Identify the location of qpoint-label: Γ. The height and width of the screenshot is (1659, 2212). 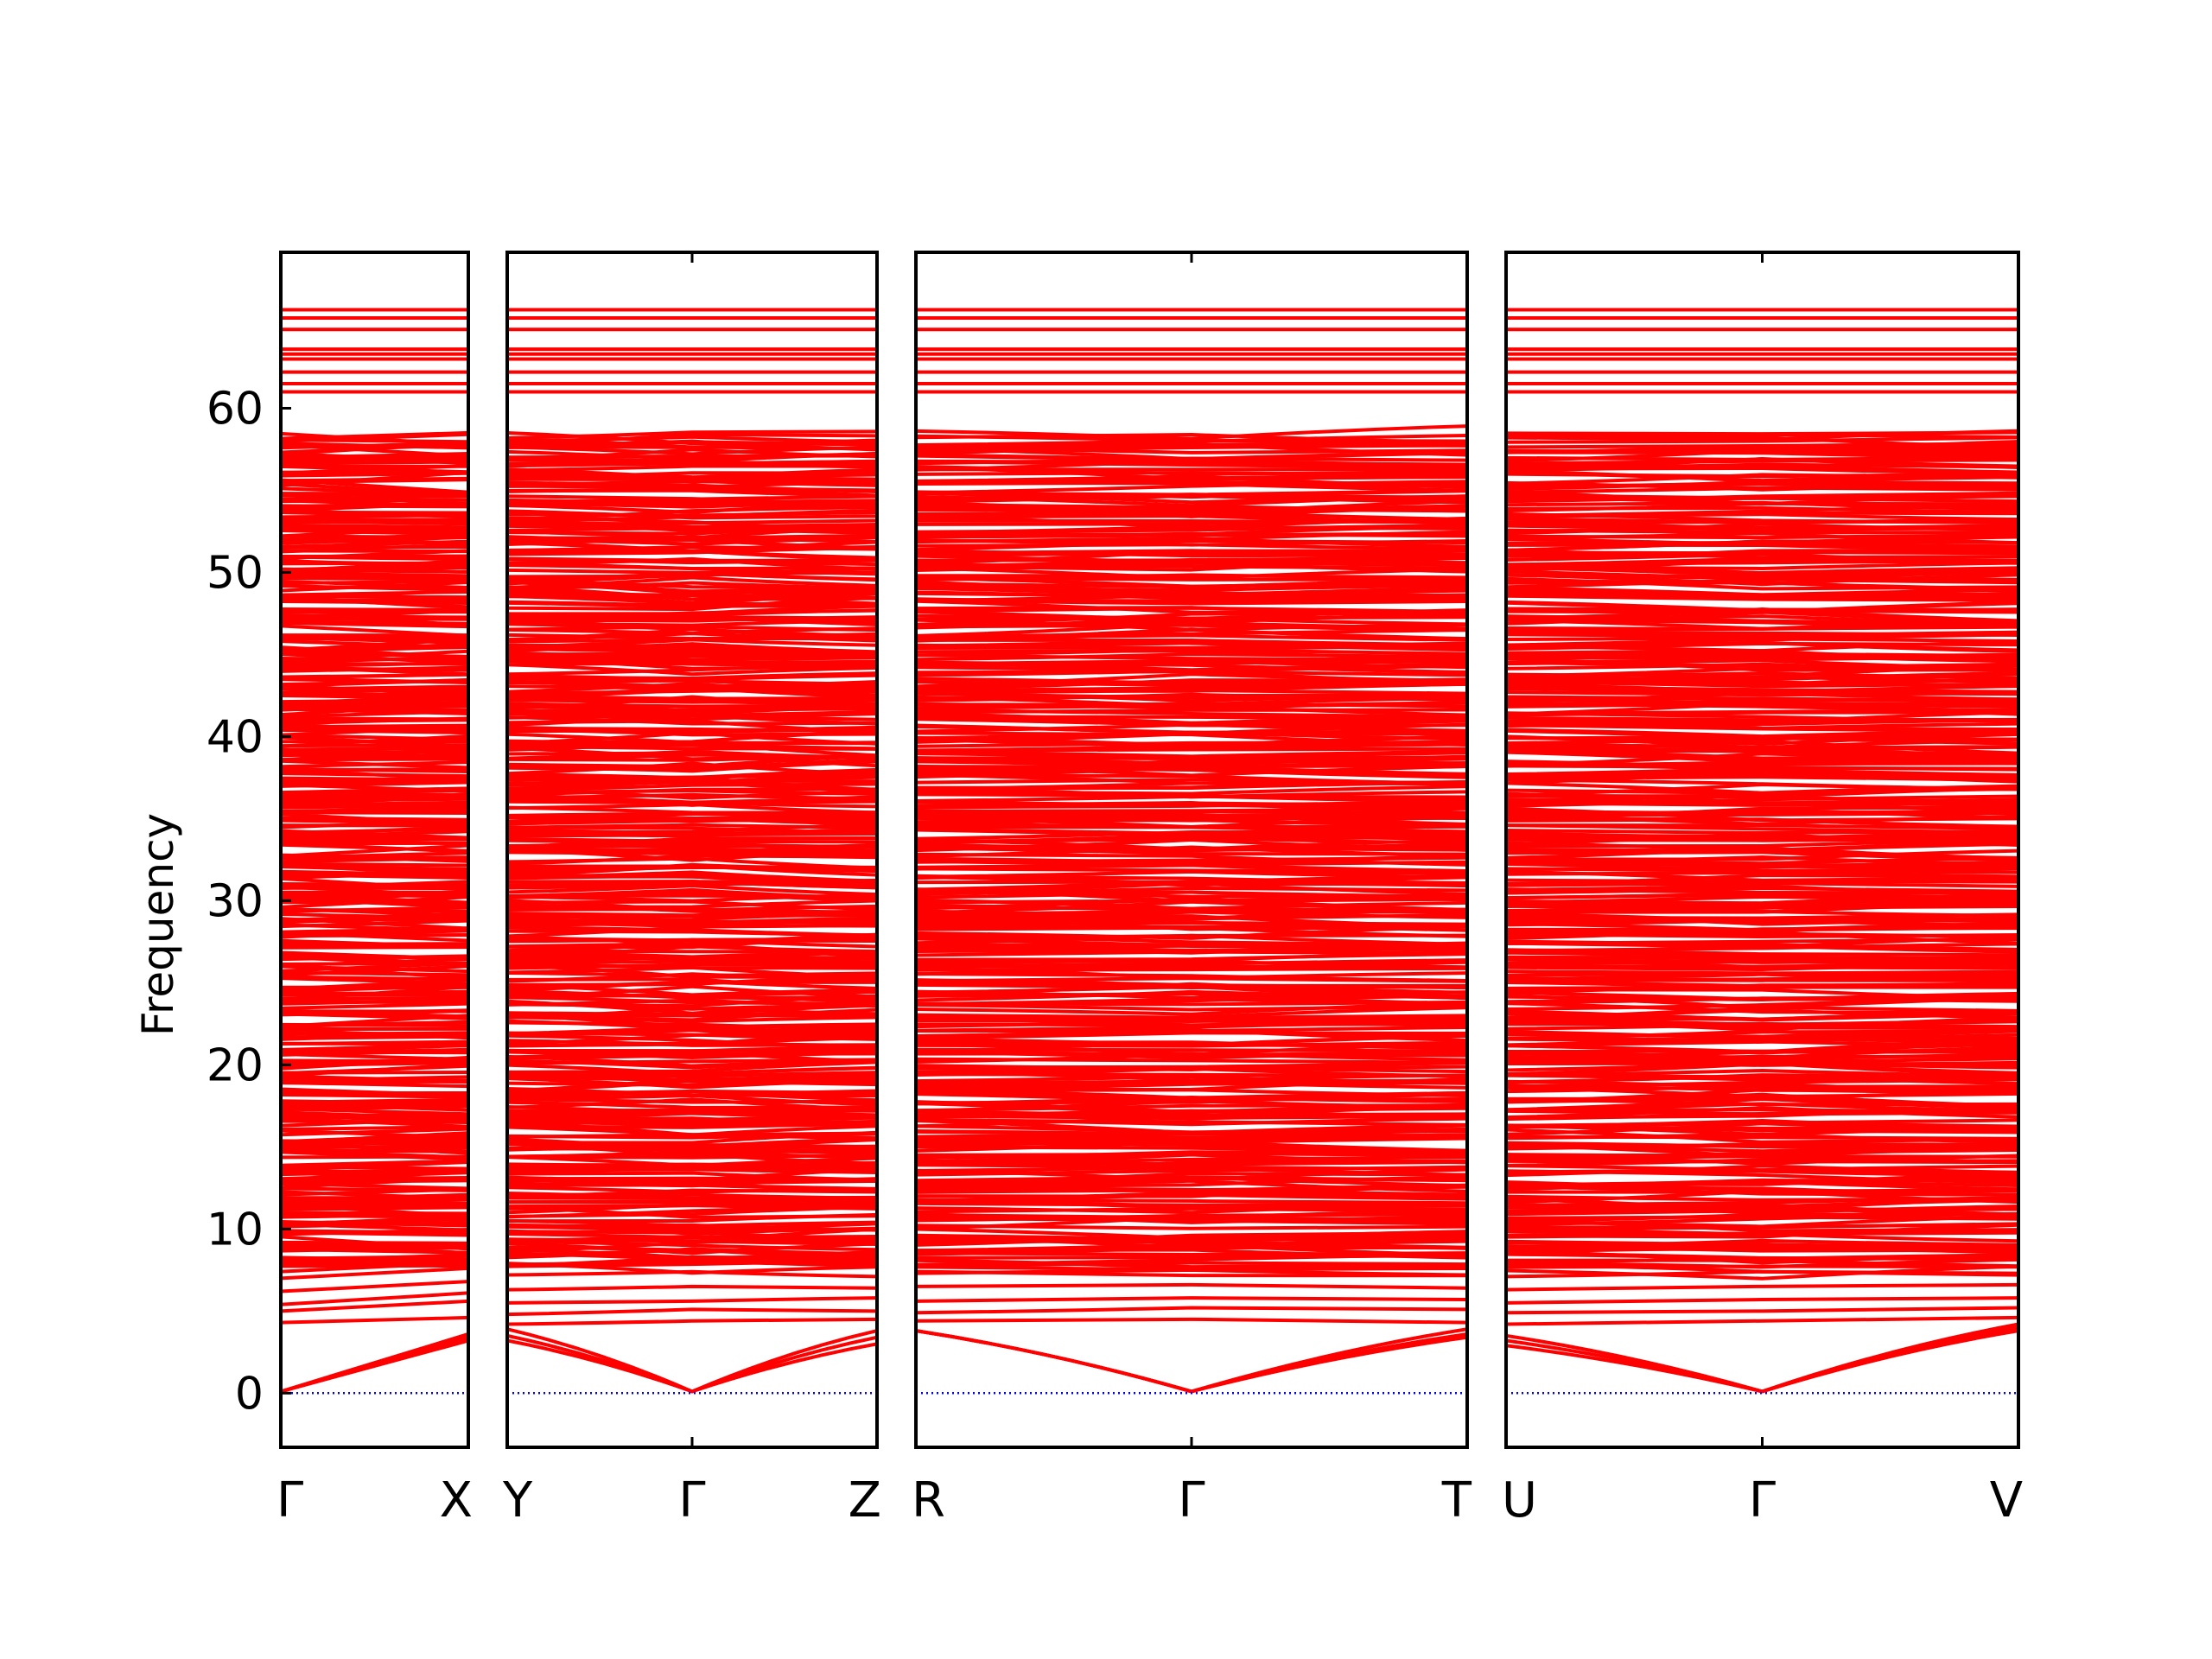
(1191, 1500).